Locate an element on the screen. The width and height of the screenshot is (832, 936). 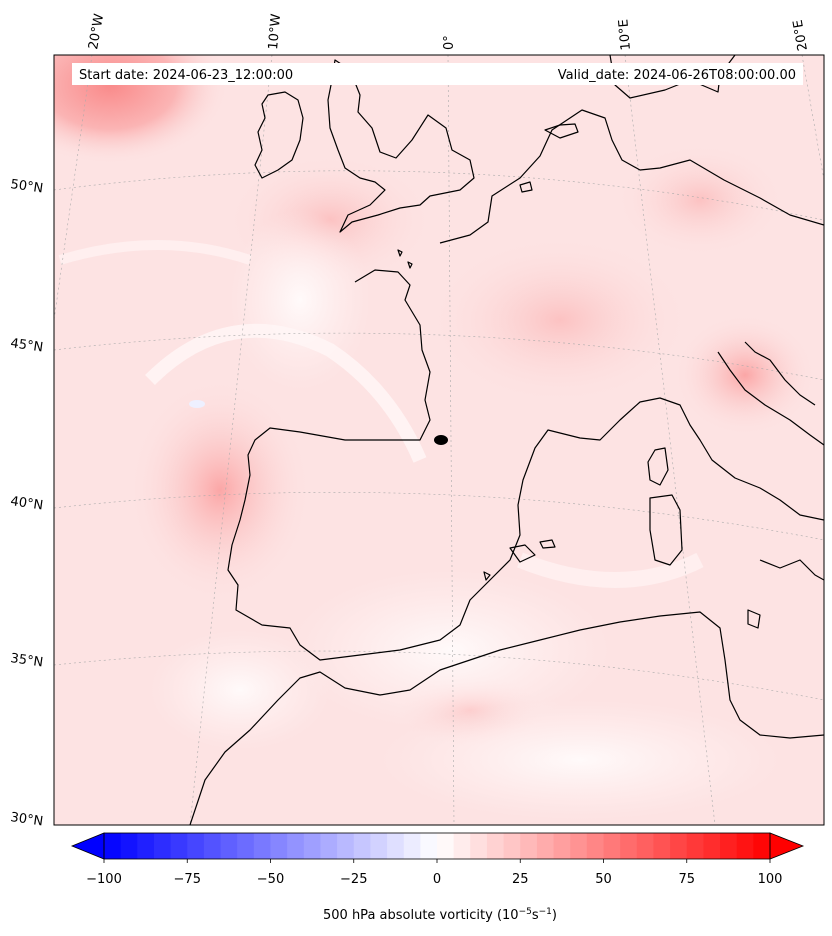
colorbar-extend-min is located at coordinates (87, 846).